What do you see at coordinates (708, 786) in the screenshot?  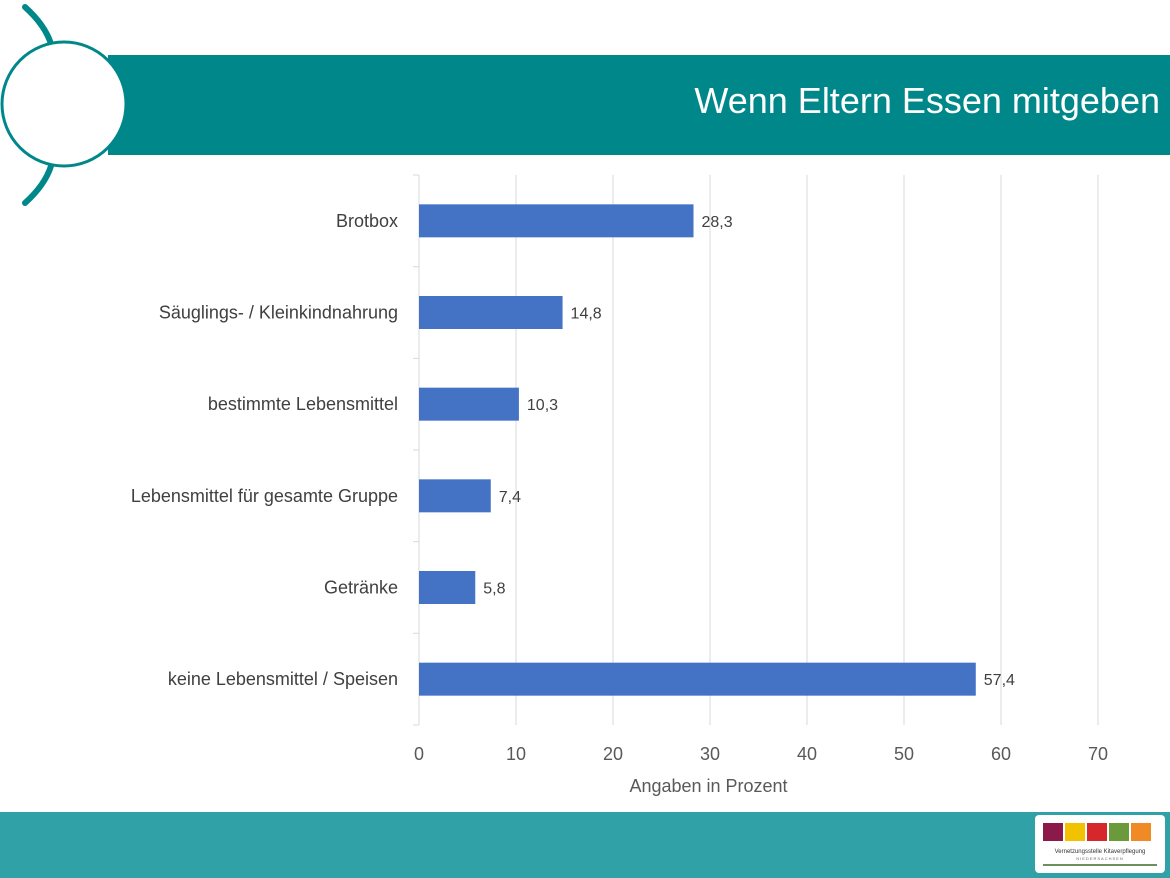 I see `x-axis-title: Angaben in Prozent` at bounding box center [708, 786].